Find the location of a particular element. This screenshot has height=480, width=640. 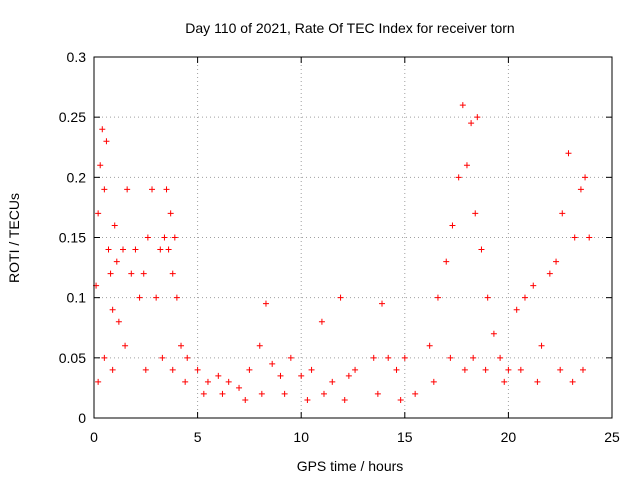

y-axis-label: ROTI / TECUs is located at coordinates (14, 238).